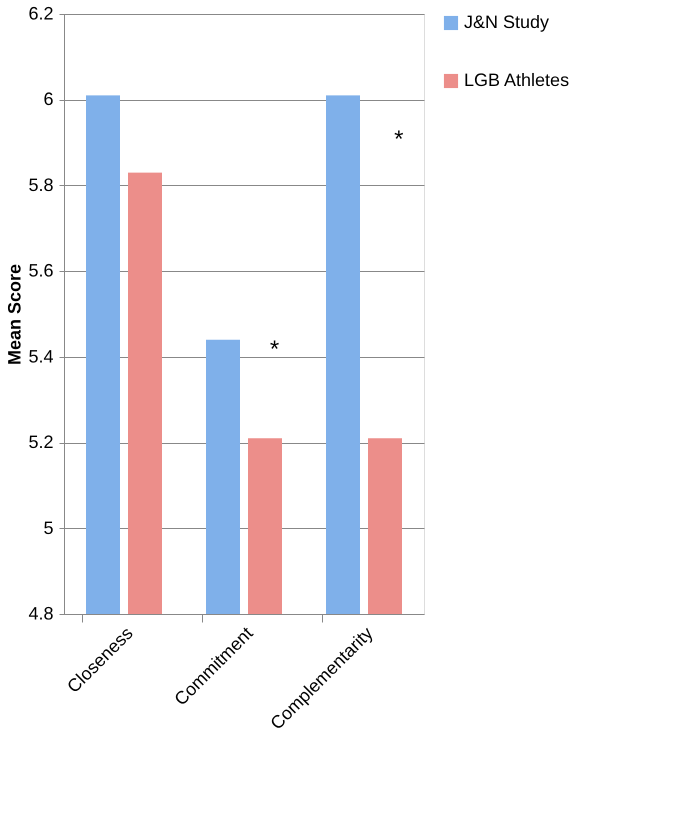  What do you see at coordinates (14, 315) in the screenshot?
I see `y-axis-title: Mean Score` at bounding box center [14, 315].